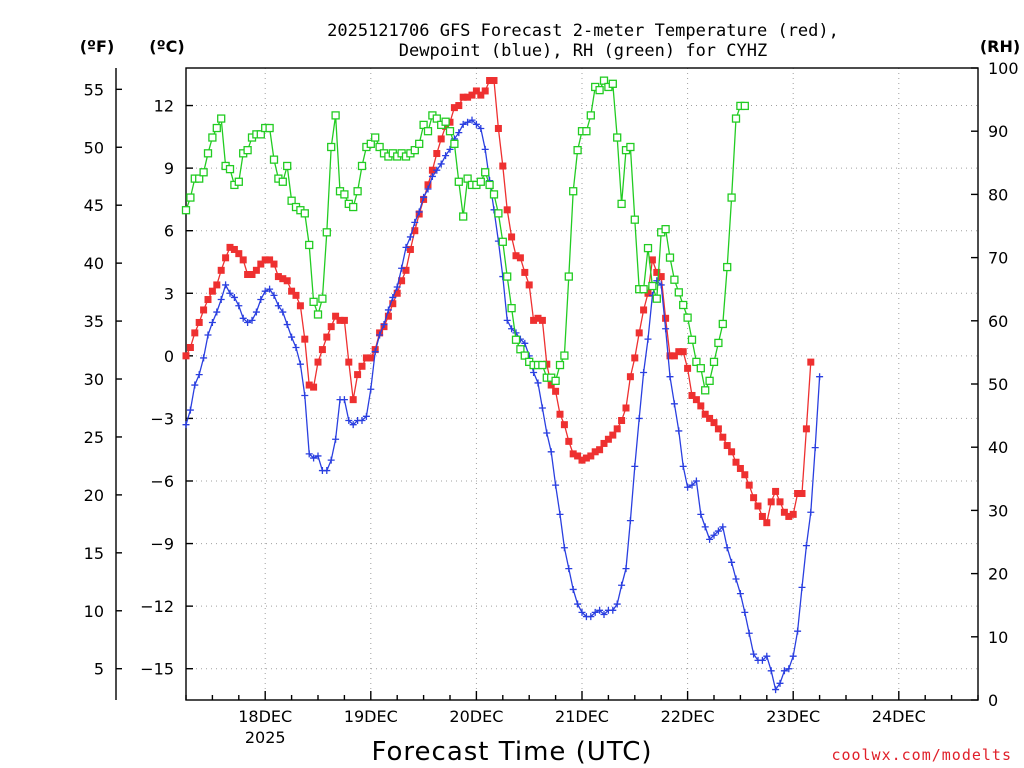  What do you see at coordinates (94, 263) in the screenshot?
I see `fahrenheit-tick-label: 40` at bounding box center [94, 263].